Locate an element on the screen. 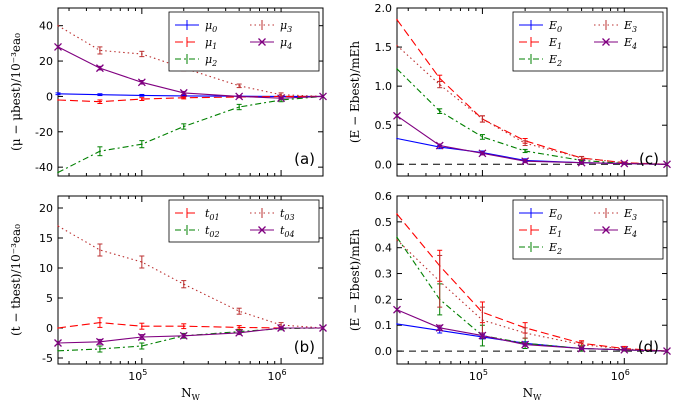  y-tick-label: 1.5 is located at coordinates (384, 47).